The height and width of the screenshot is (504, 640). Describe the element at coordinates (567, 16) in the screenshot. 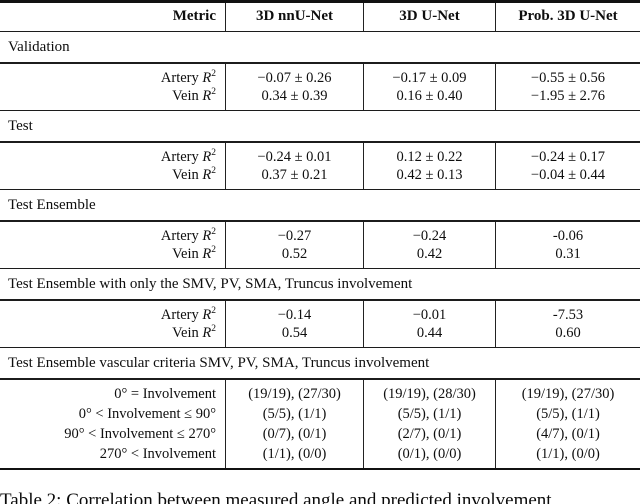

I see `column-header-prob-3d-u-net: Prob. 3D U-Net` at that location.